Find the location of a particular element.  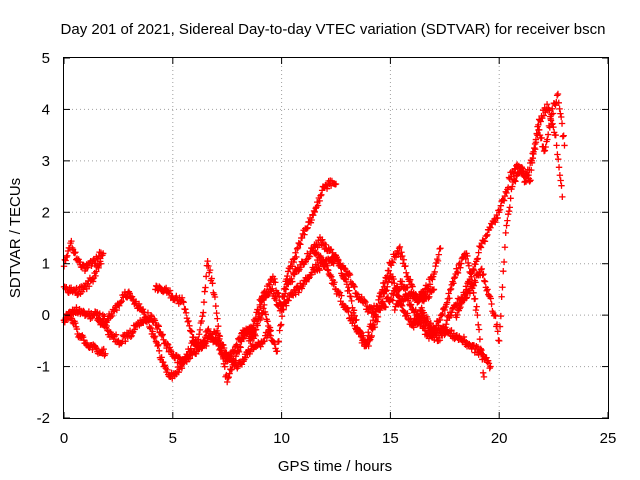

y-tick-label: -1 is located at coordinates (43, 367).